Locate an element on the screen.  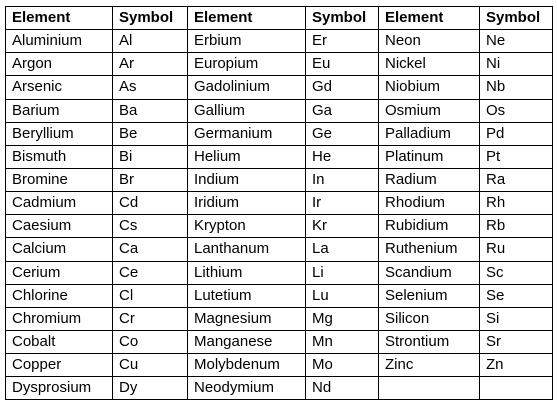
element-cell: Silicon is located at coordinates (429, 318).